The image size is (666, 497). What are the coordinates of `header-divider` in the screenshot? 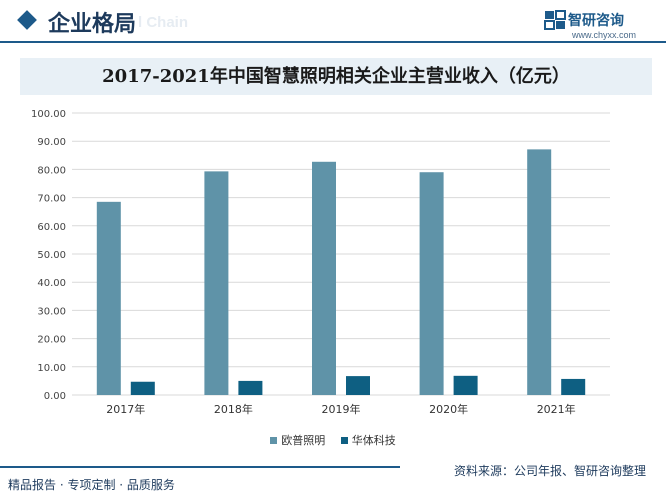 It's located at (333, 42).